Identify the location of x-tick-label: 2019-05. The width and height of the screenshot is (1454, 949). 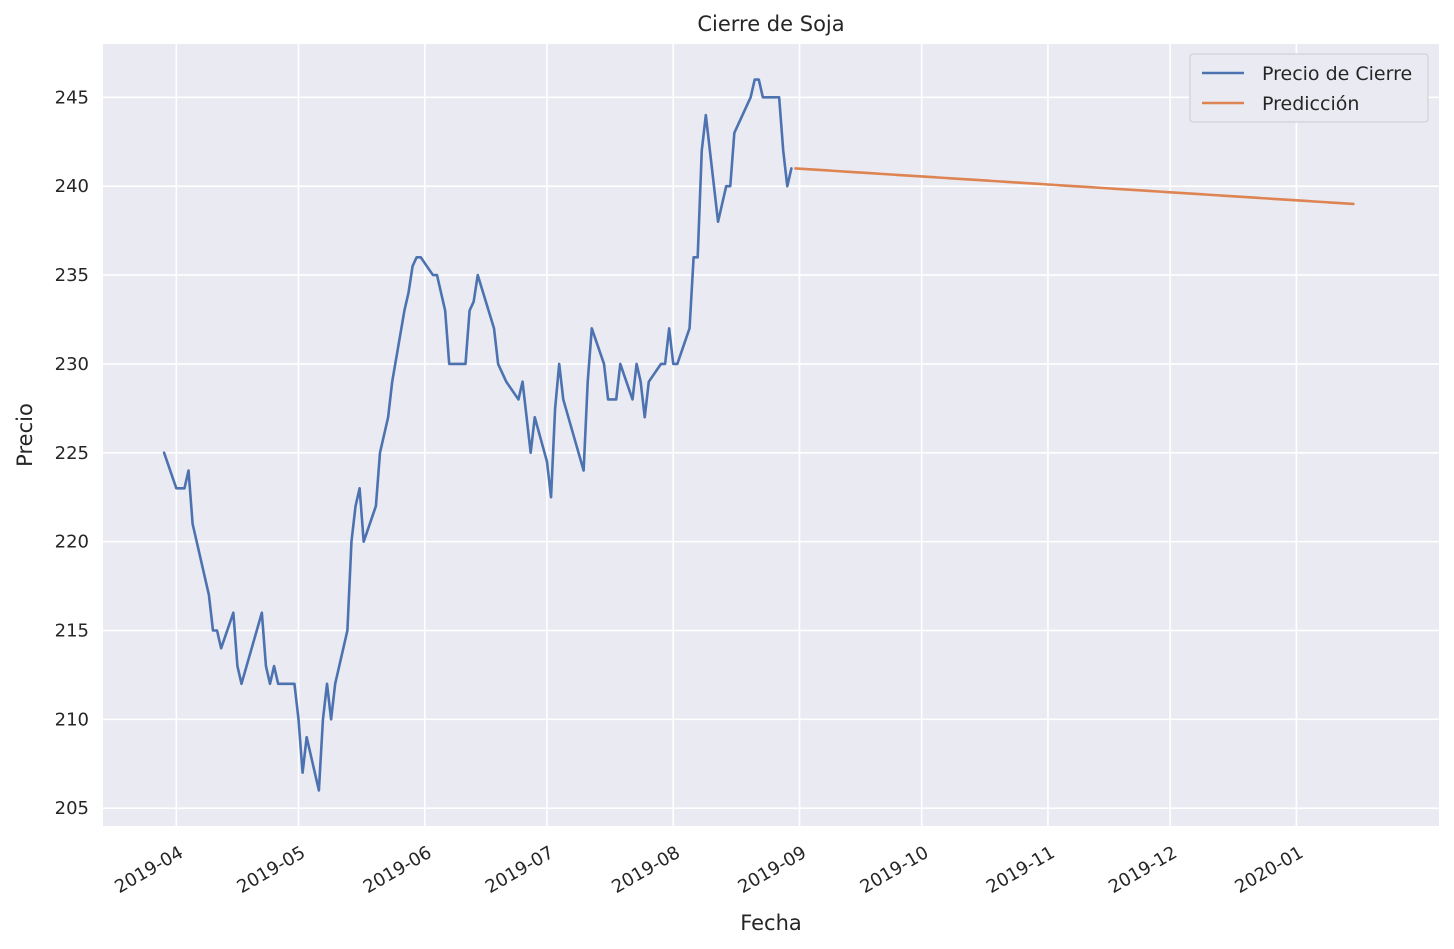
(271, 870).